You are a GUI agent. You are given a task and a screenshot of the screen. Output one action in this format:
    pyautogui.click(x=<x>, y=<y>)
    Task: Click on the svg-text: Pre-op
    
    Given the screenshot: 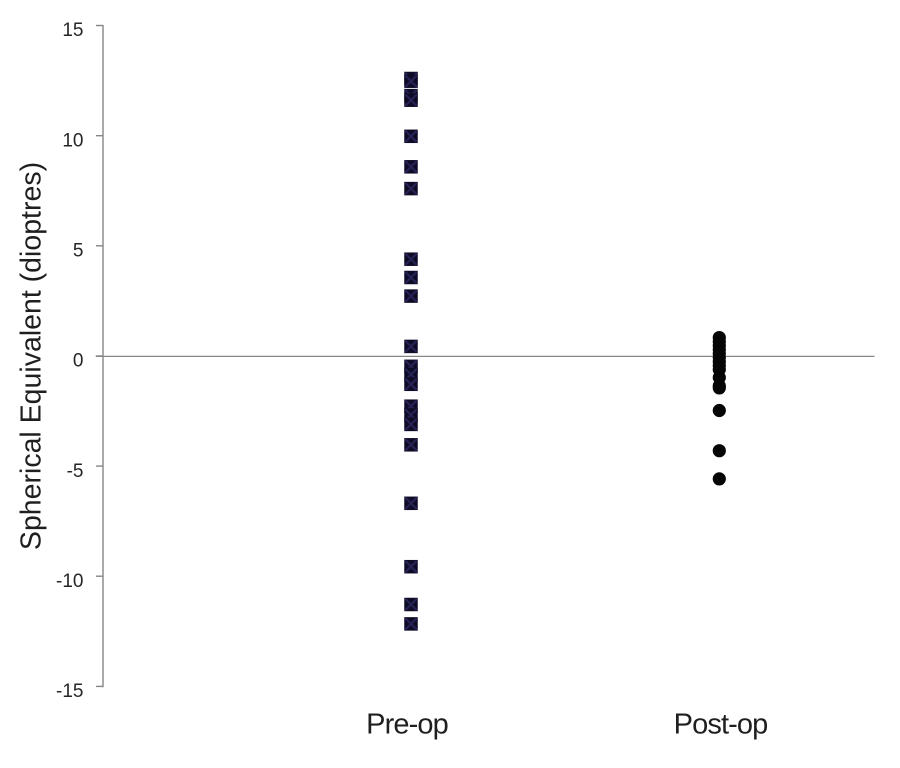 What is the action you would take?
    pyautogui.click(x=407, y=725)
    